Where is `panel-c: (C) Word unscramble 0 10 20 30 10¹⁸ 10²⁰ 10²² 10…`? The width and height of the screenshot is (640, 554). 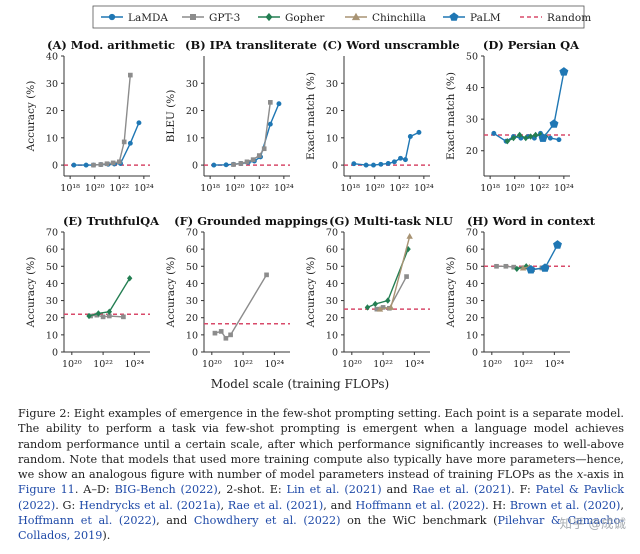
panel-c: (C) Word unscramble 0 10 20 30 10¹⁸ 10²⁰ 10²² 10… is located at coordinates (382, 116).